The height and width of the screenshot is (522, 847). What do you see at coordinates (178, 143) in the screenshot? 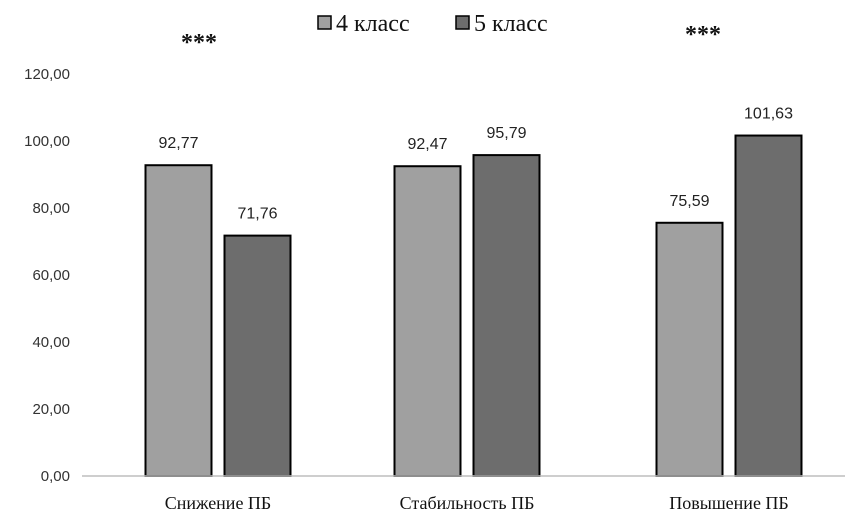
I see `data-label: 92,77` at bounding box center [178, 143].